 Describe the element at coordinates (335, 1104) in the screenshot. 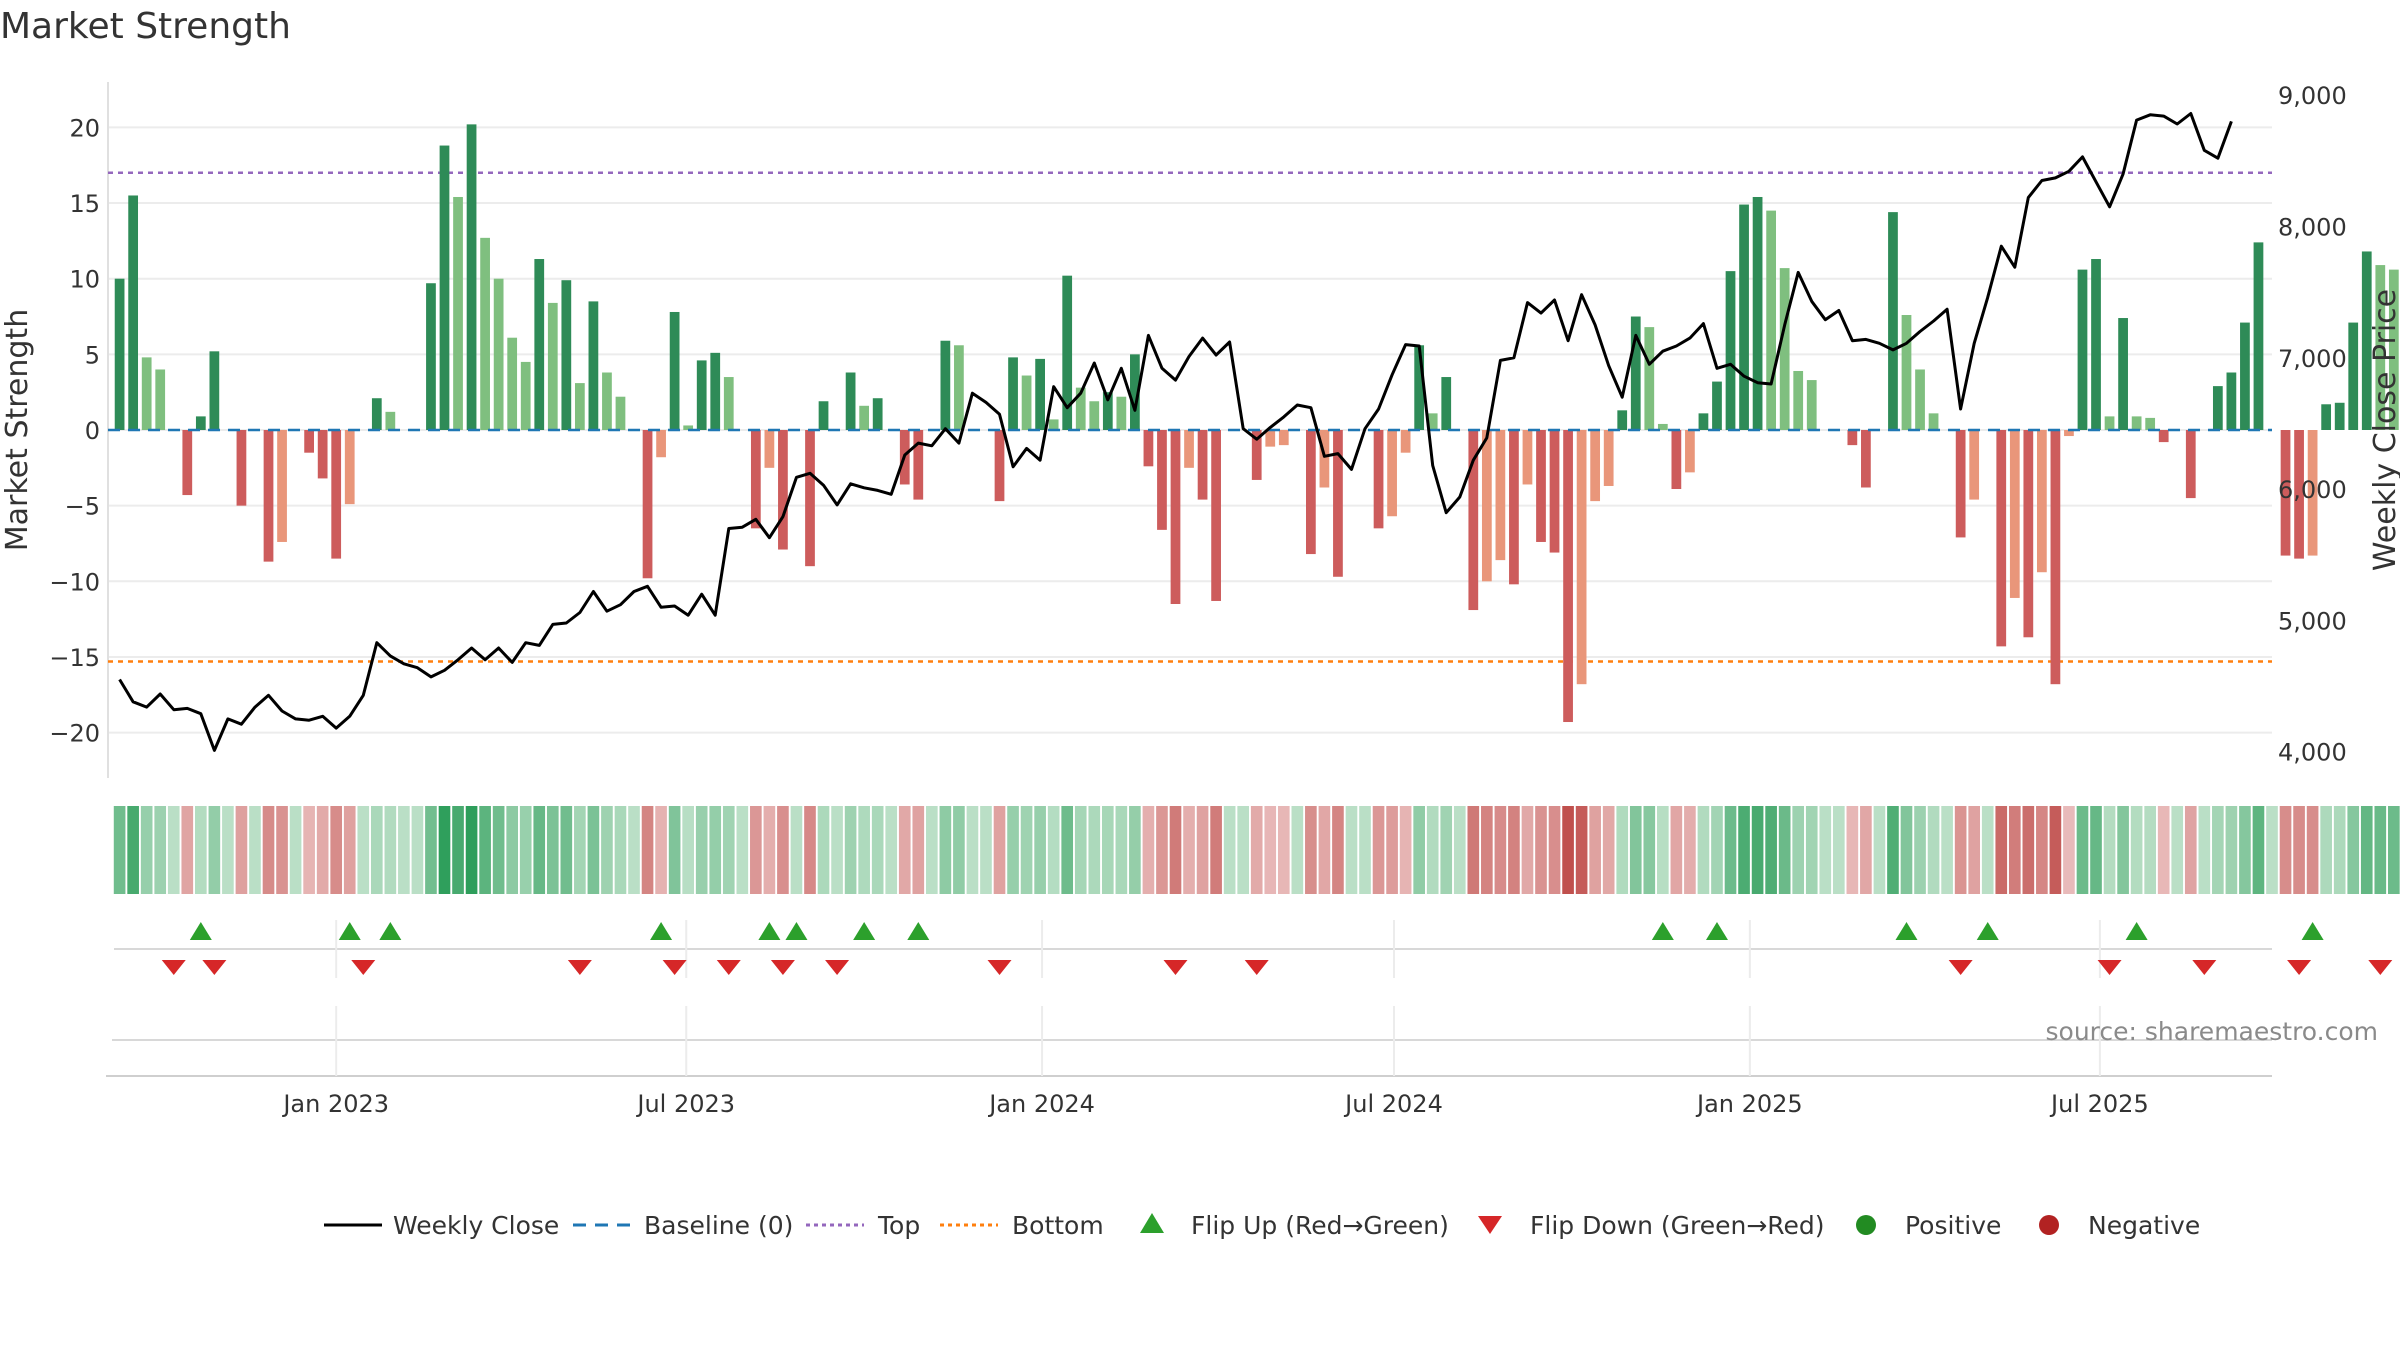

I see `x-tick-label: Jan 2023` at that location.